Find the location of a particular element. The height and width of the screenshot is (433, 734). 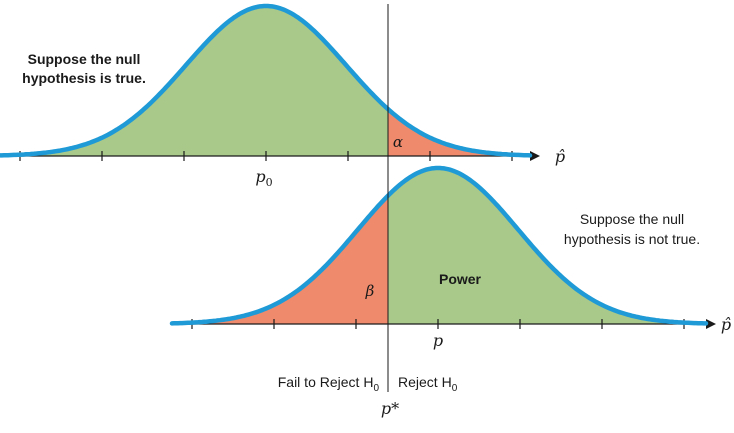

bottom-axis-label: p̂ is located at coordinates (726, 324).